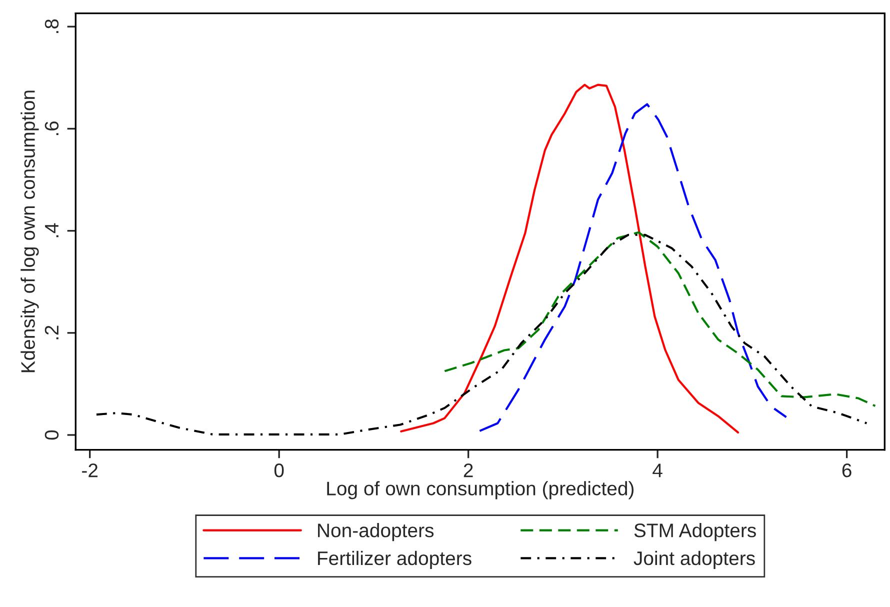 Image resolution: width=890 pixels, height=607 pixels. What do you see at coordinates (657, 471) in the screenshot?
I see `x-tick-label: 4` at bounding box center [657, 471].